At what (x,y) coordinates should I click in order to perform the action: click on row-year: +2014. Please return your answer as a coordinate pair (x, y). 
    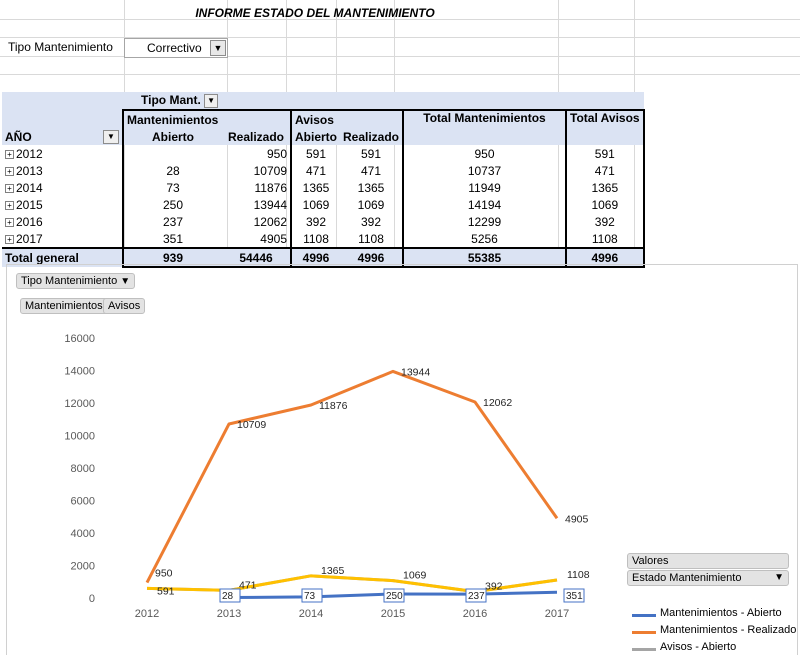
    Looking at the image, I should click on (62, 187).